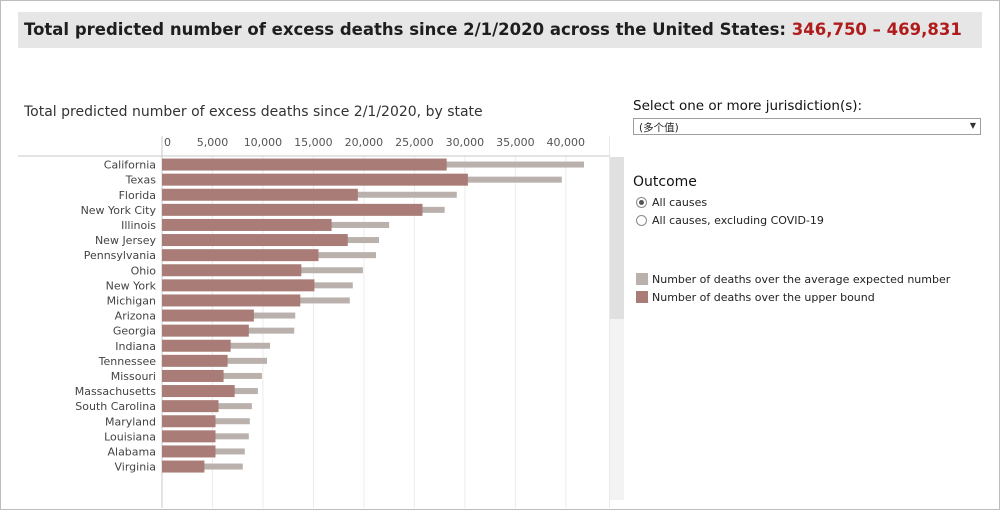  I want to click on category-label: California, so click(130, 165).